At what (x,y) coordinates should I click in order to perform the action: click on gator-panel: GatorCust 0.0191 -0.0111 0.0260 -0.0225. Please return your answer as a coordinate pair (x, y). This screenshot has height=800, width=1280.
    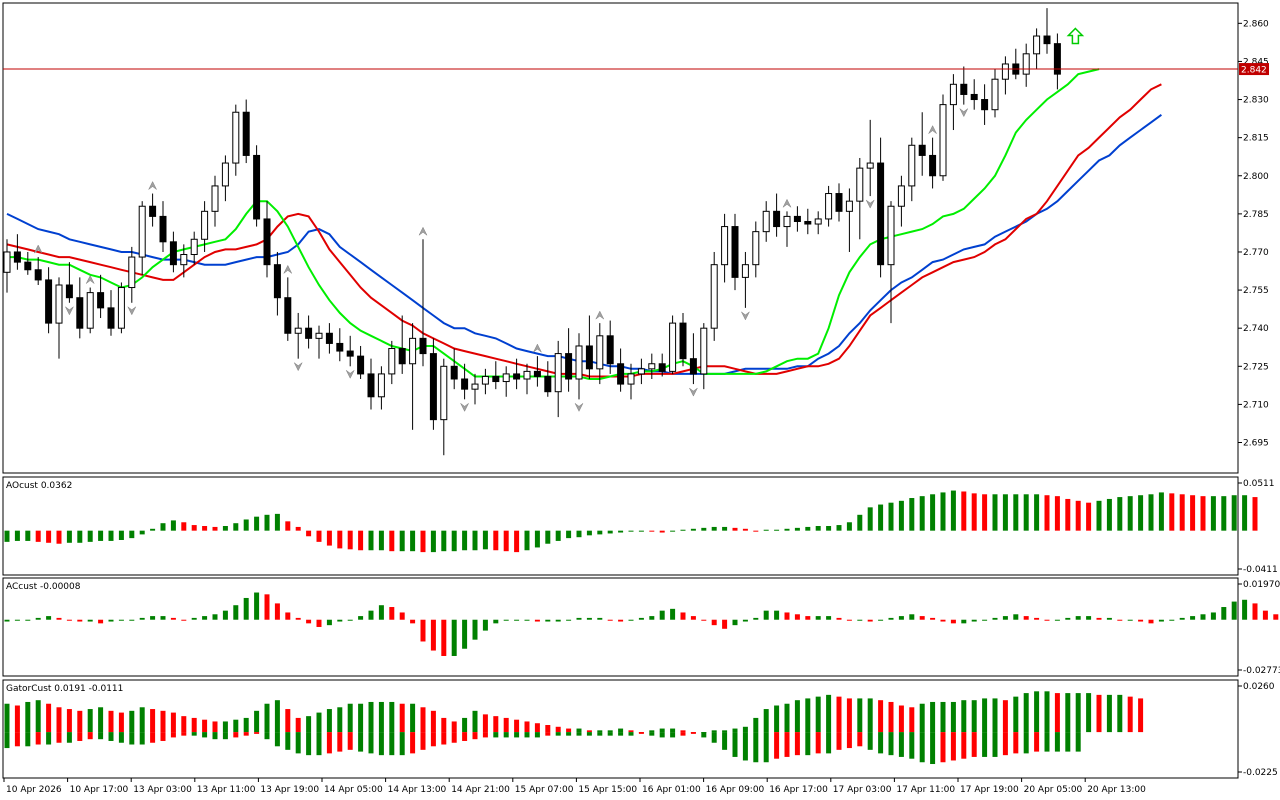
    Looking at the image, I should click on (640, 729).